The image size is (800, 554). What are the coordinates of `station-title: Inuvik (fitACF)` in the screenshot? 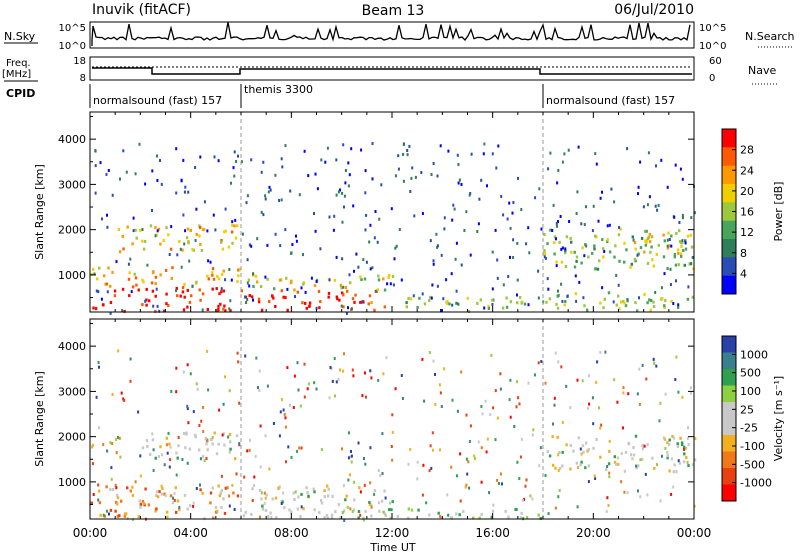 It's located at (141, 10).